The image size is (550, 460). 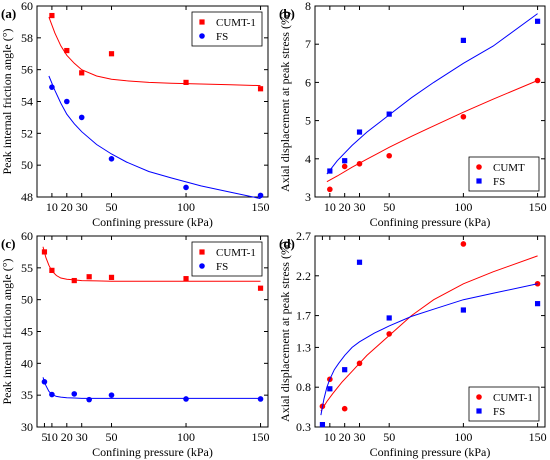 I want to click on y-tick-label: 50, so click(x=27, y=300).